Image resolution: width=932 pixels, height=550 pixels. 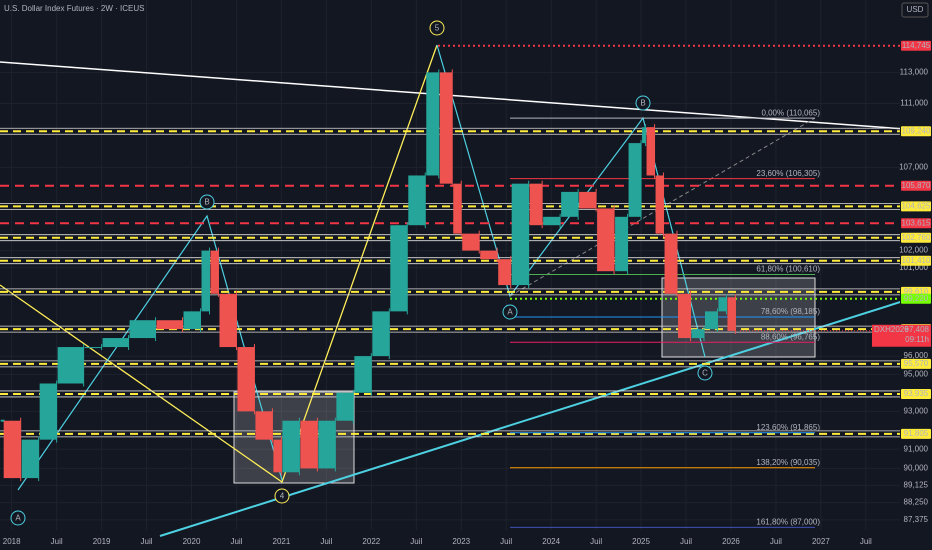 I want to click on y-tick-label: 95,000, so click(x=916, y=373).